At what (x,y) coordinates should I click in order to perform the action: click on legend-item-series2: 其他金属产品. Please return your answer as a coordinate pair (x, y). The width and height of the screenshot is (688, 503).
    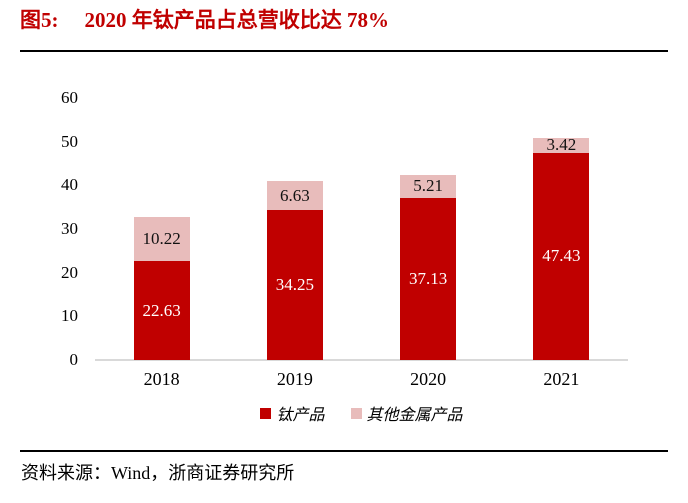
    Looking at the image, I should click on (406, 413).